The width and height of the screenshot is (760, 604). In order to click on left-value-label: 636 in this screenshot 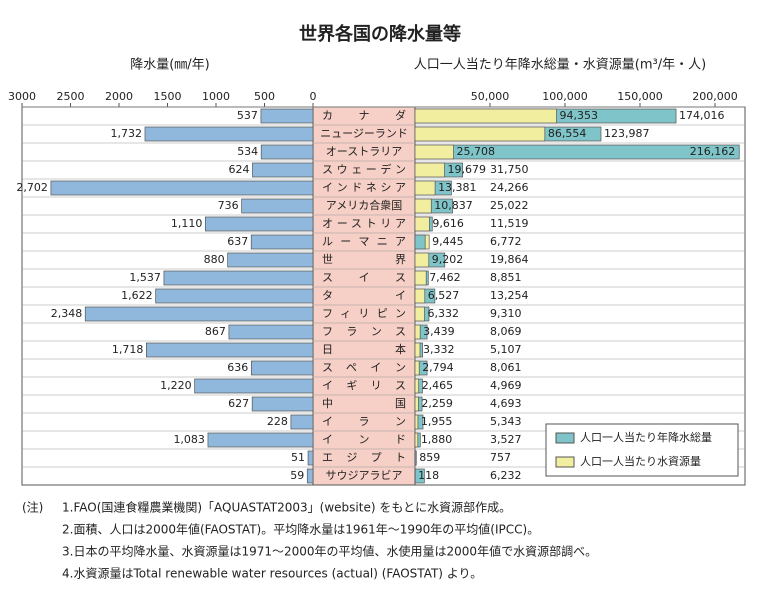, I will do `click(237, 367)`.